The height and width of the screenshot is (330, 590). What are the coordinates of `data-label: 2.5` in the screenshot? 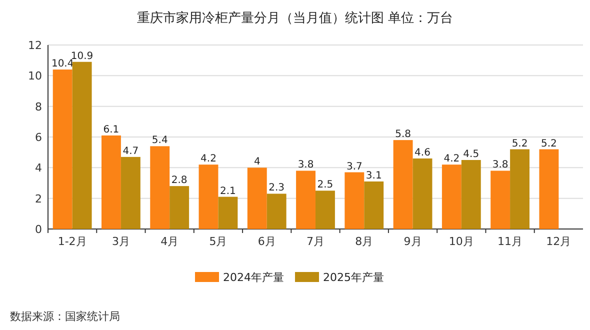 It's located at (325, 185).